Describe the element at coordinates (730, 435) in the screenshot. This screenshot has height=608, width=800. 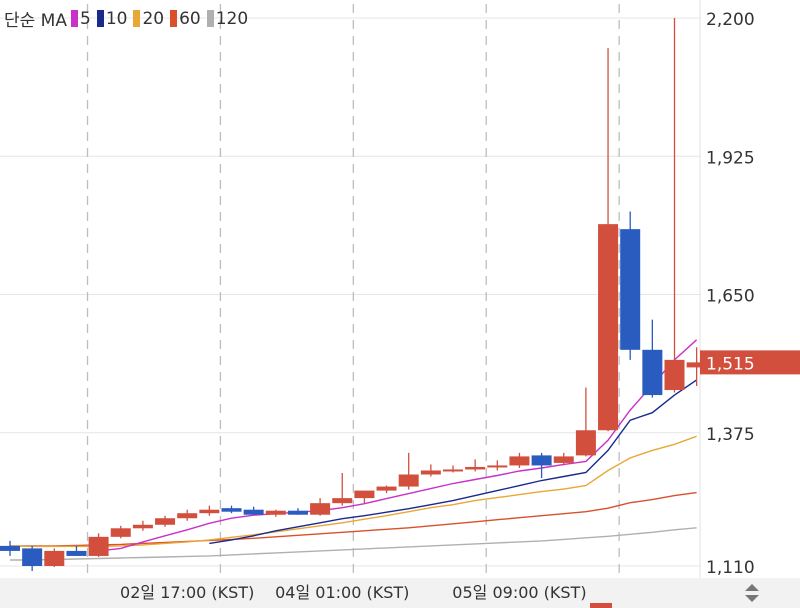
I see `y-tick-label-3: 1,375` at that location.